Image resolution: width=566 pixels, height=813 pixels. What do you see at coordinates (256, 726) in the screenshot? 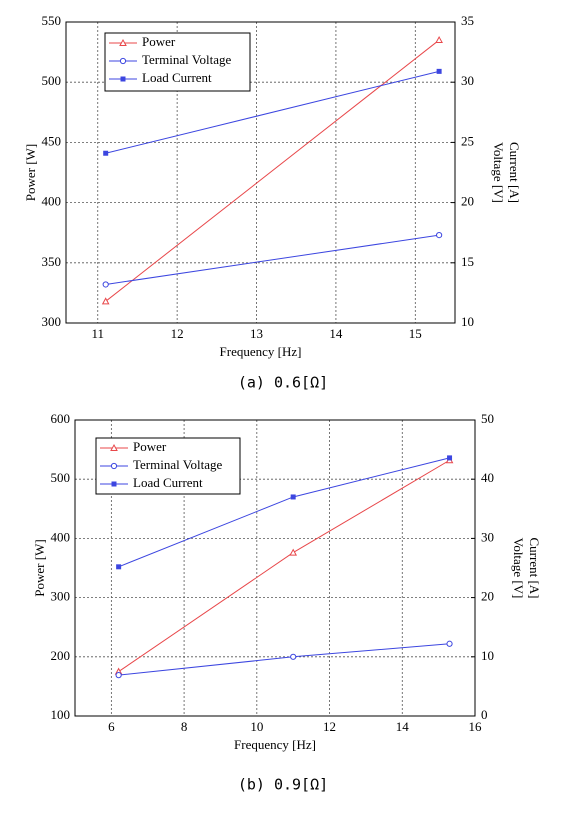
I see `x-tick-label: 10` at bounding box center [256, 726].